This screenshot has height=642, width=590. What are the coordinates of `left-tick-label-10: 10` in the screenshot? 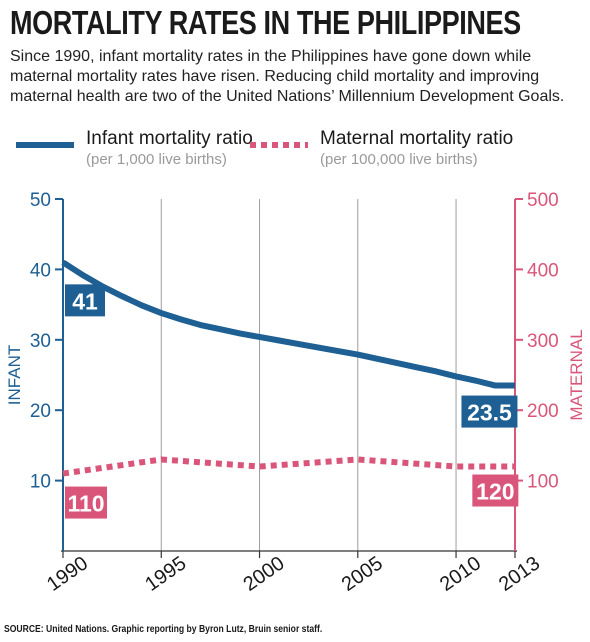 It's located at (40, 482).